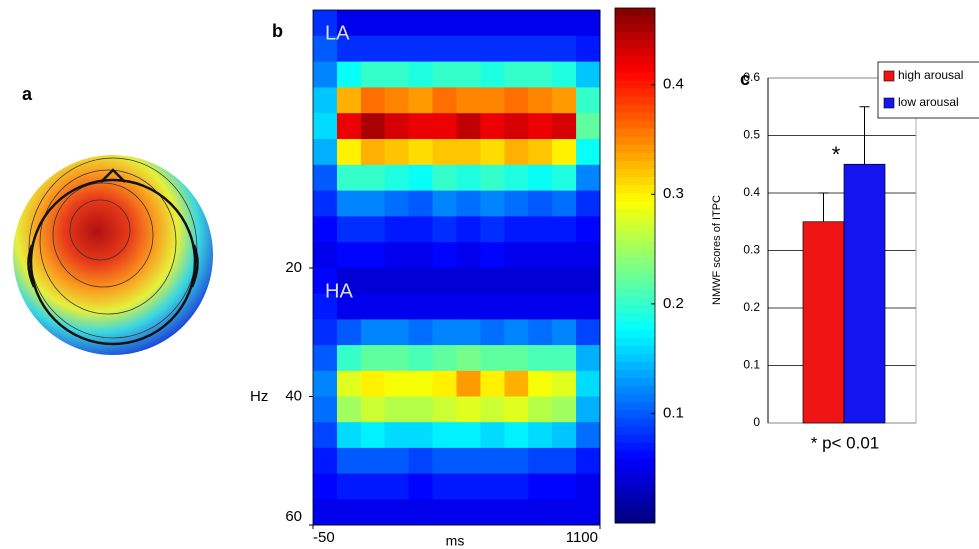 The width and height of the screenshot is (979, 549). What do you see at coordinates (751, 192) in the screenshot?
I see `y-tick-label: 0.4` at bounding box center [751, 192].